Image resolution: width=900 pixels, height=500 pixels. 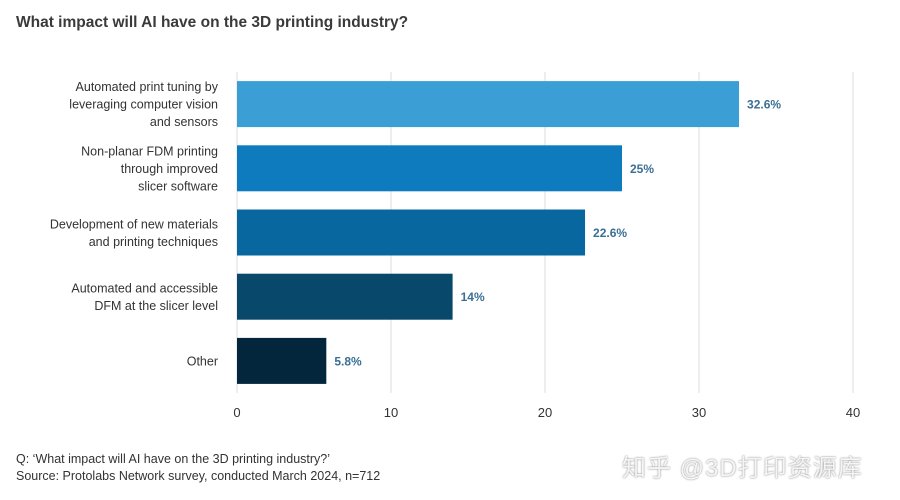 I want to click on x-tick-label: 30, so click(x=699, y=412).